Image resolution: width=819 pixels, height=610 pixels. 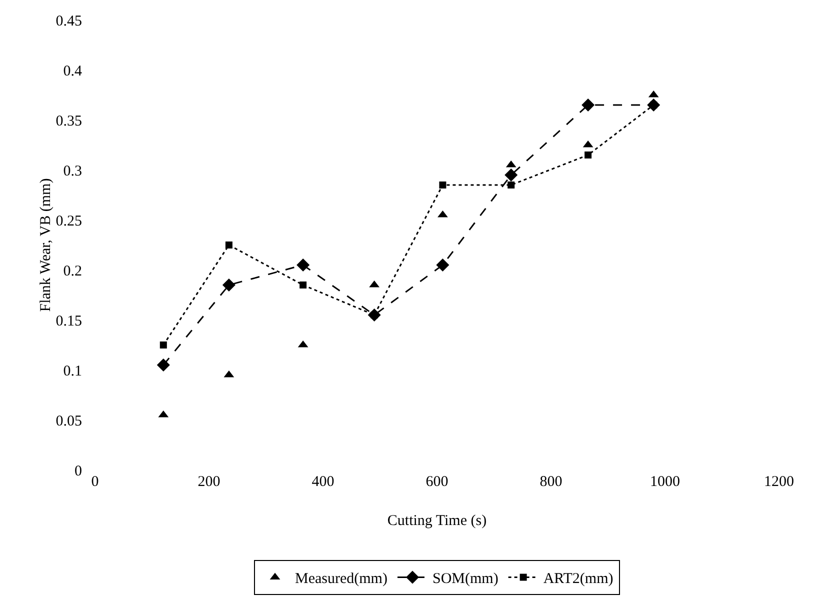 What do you see at coordinates (341, 579) in the screenshot?
I see `legend-label: Measured(mm)` at bounding box center [341, 579].